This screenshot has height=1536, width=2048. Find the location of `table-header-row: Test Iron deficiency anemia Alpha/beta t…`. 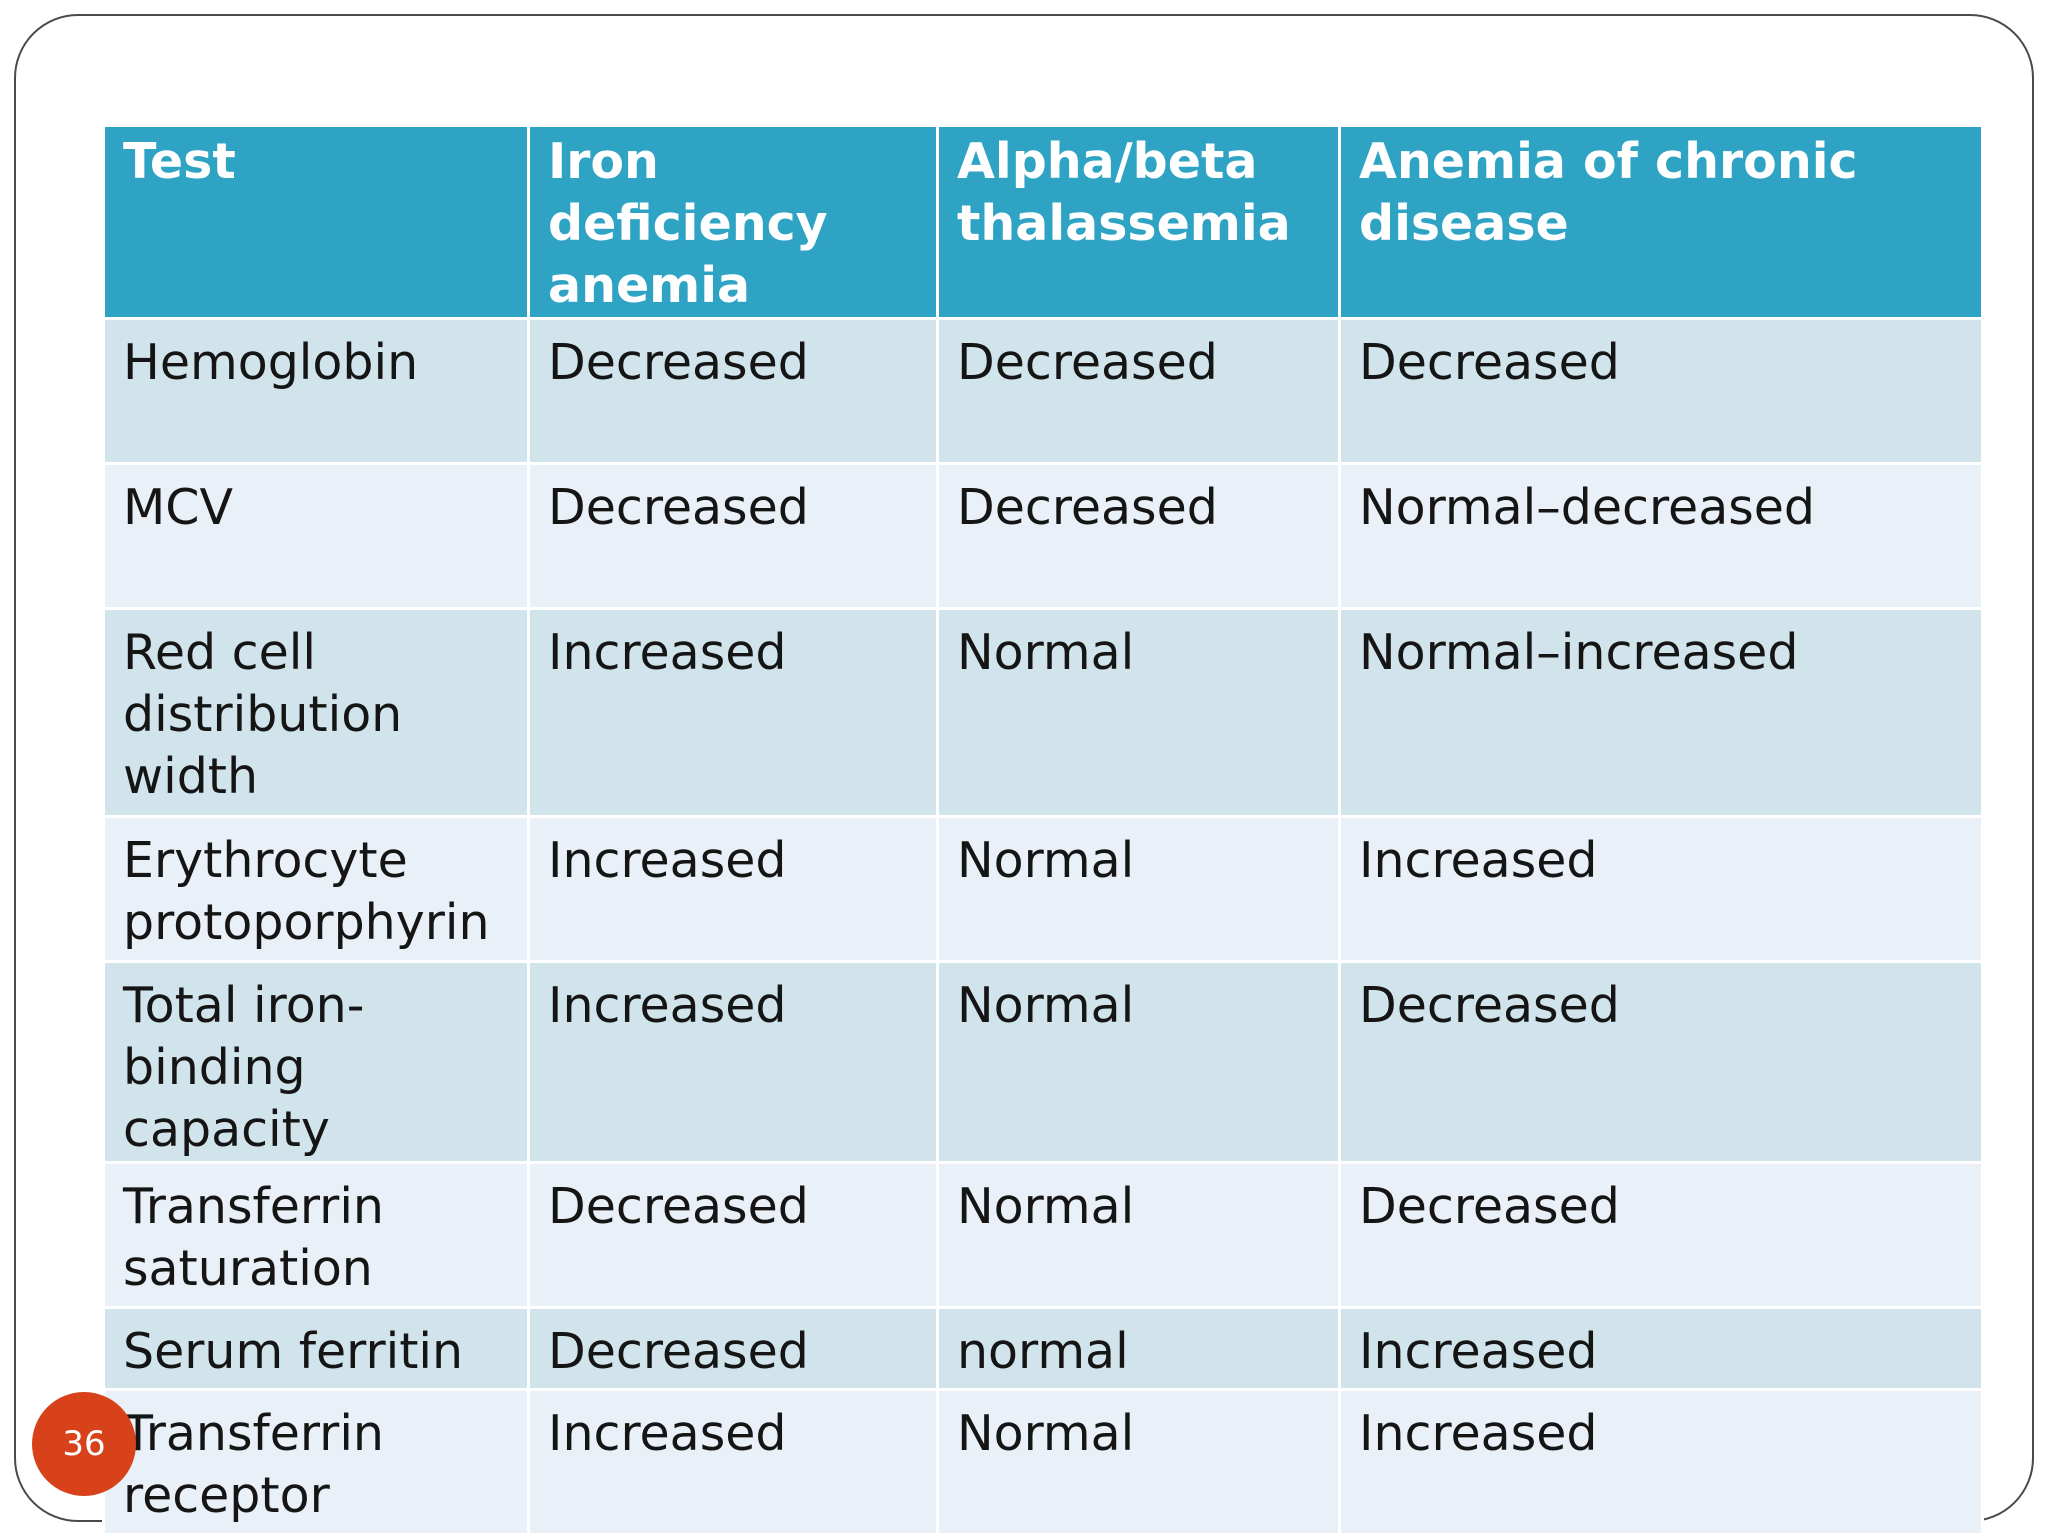

table-header-row: Test Iron deficiency anemia Alpha/beta t… is located at coordinates (1043, 222).